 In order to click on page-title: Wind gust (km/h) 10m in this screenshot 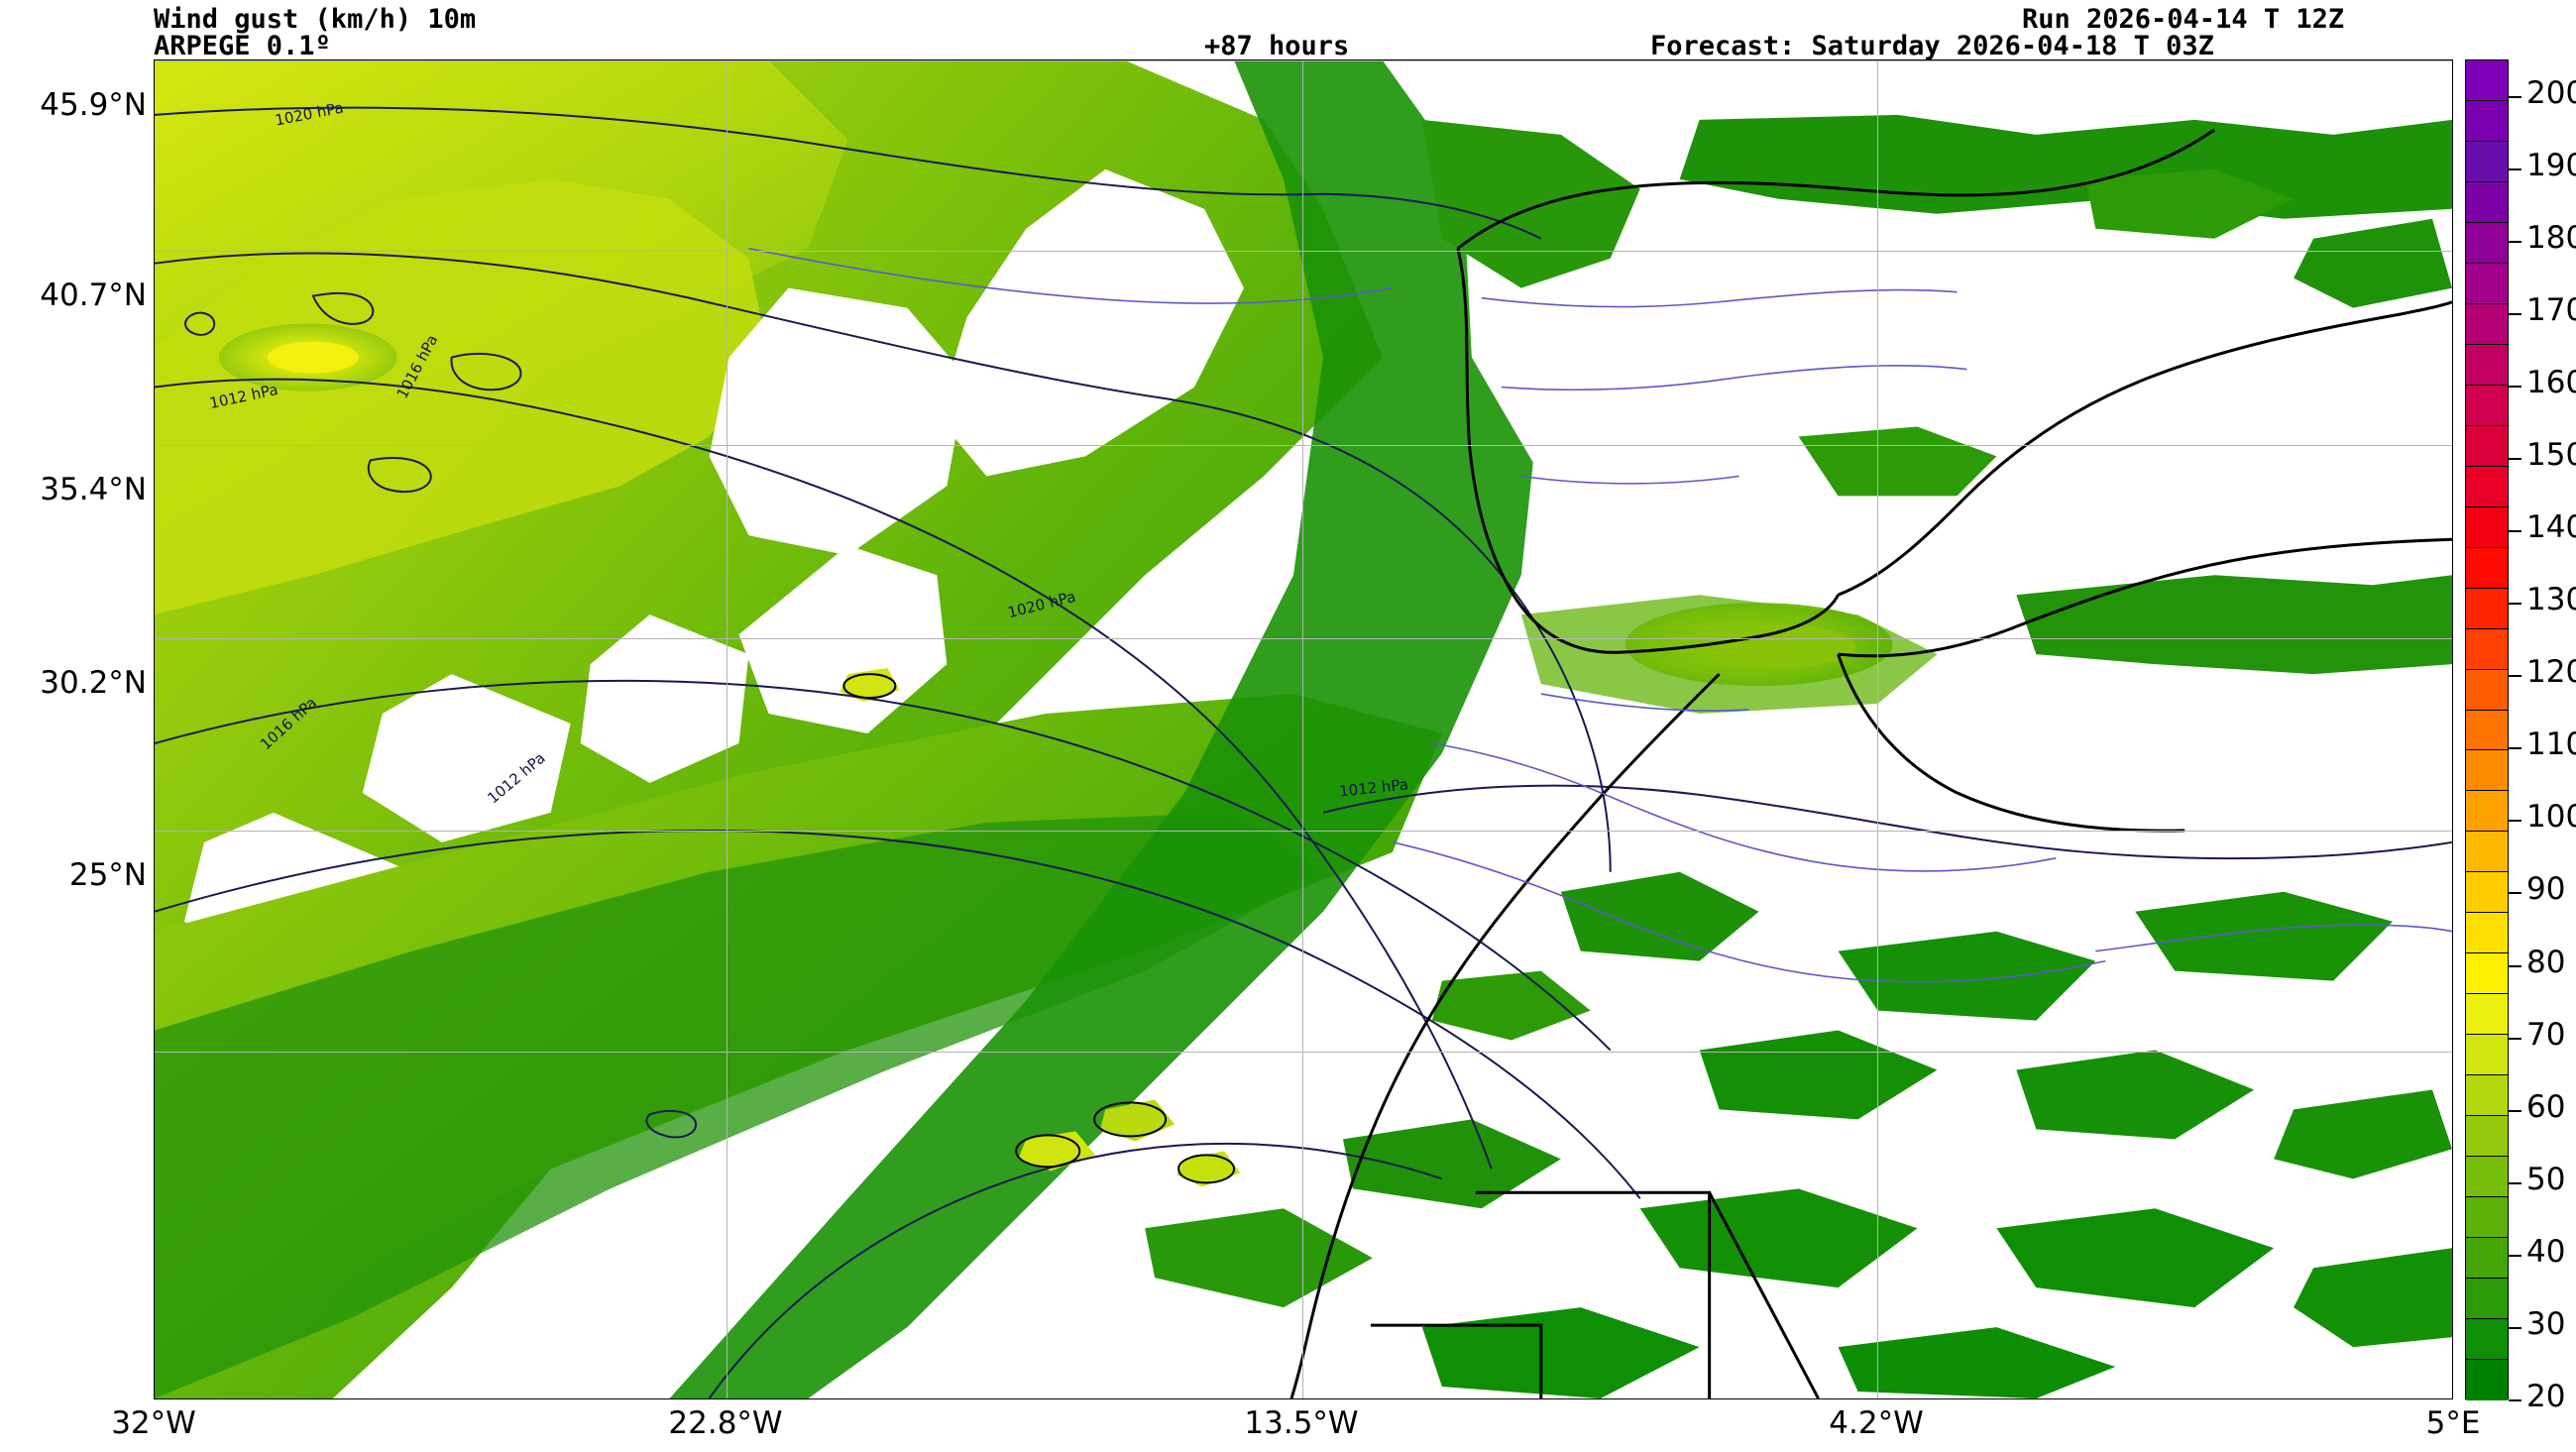, I will do `click(315, 19)`.